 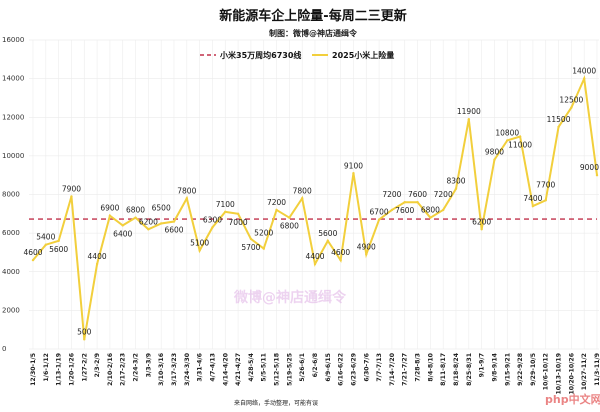 I want to click on x-tick-label: 6/30-7/6, so click(x=366, y=367).